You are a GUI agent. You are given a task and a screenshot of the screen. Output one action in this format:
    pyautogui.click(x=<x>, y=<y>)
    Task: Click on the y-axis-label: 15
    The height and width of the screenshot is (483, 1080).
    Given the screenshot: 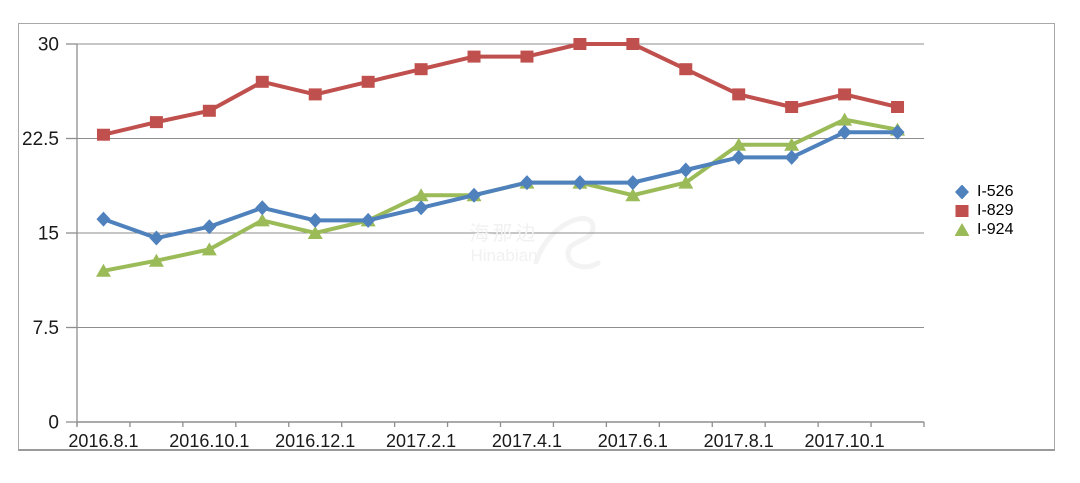 What is the action you would take?
    pyautogui.click(x=48, y=234)
    